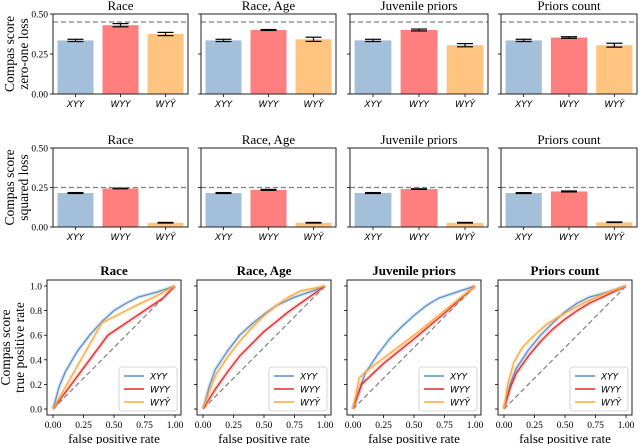  Describe the element at coordinates (36, 337) in the screenshot. I see `y-tick-label: 0.6` at that location.